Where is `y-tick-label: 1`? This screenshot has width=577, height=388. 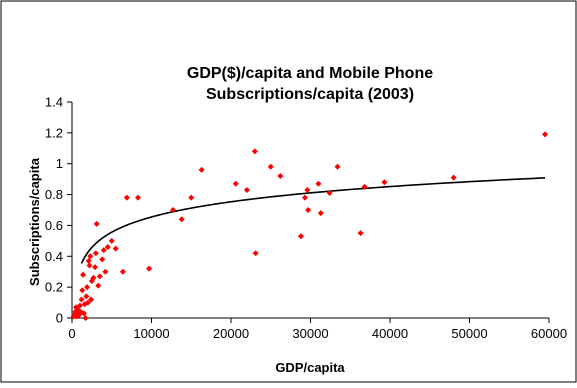
y-tick-label: 1 is located at coordinates (59, 163).